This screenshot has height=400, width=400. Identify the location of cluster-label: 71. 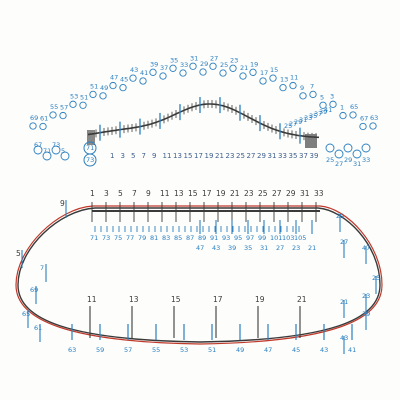
(47, 151).